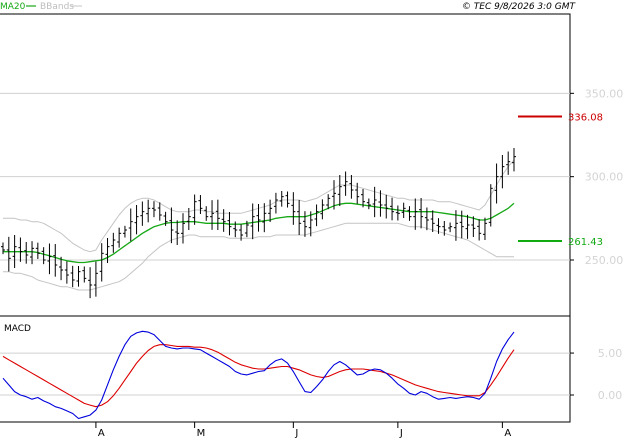  I want to click on price-y-tick-label: 300.00, so click(604, 177).